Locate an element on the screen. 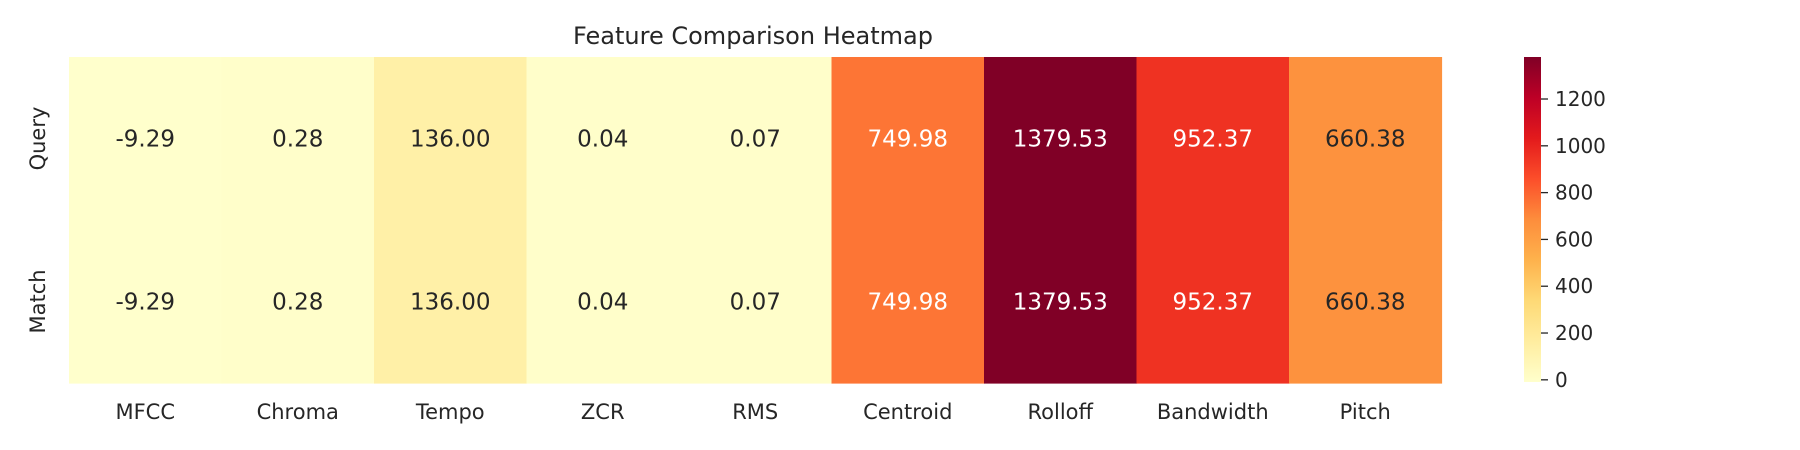 The height and width of the screenshot is (450, 1800). x-tick-label: MFCC is located at coordinates (145, 412).